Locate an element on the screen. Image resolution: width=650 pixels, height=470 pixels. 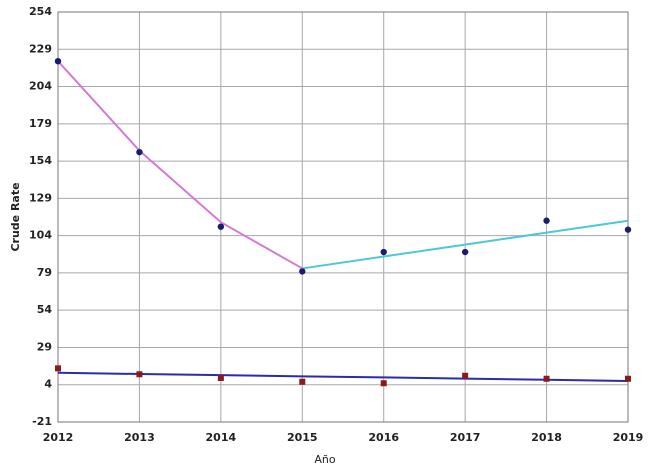
x-tick-label: 2014 is located at coordinates (221, 437).